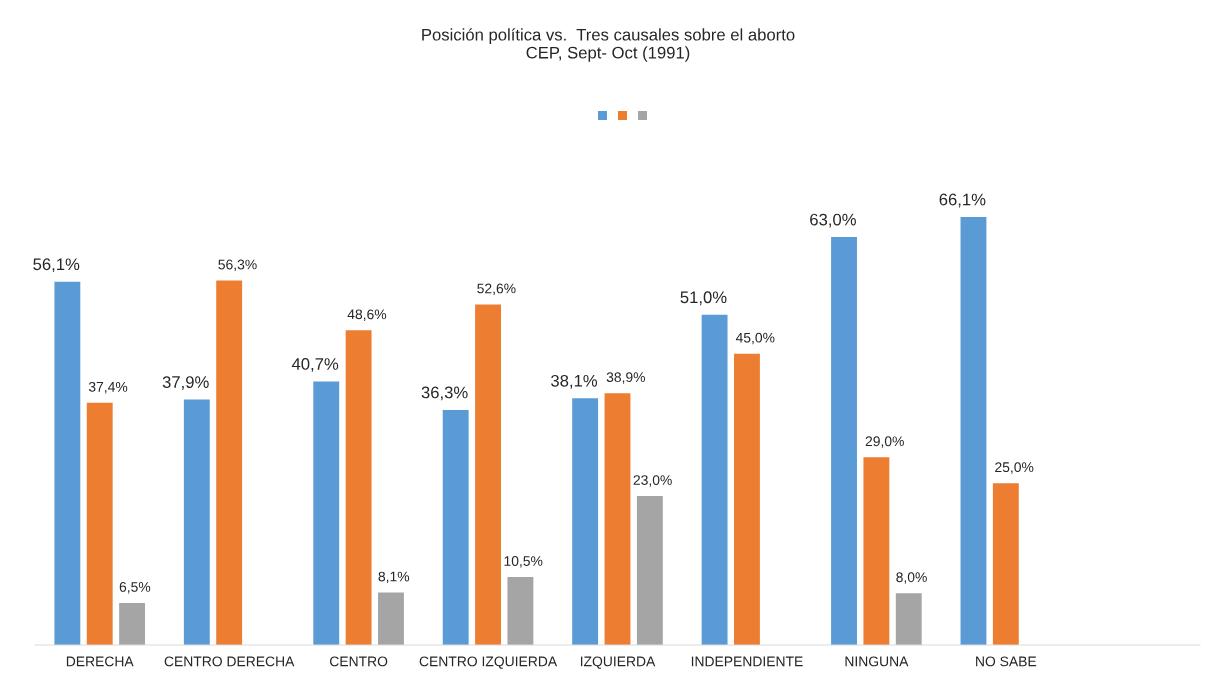  Describe the element at coordinates (877, 661) in the screenshot. I see `x-tick-label: NINGUNA` at that location.